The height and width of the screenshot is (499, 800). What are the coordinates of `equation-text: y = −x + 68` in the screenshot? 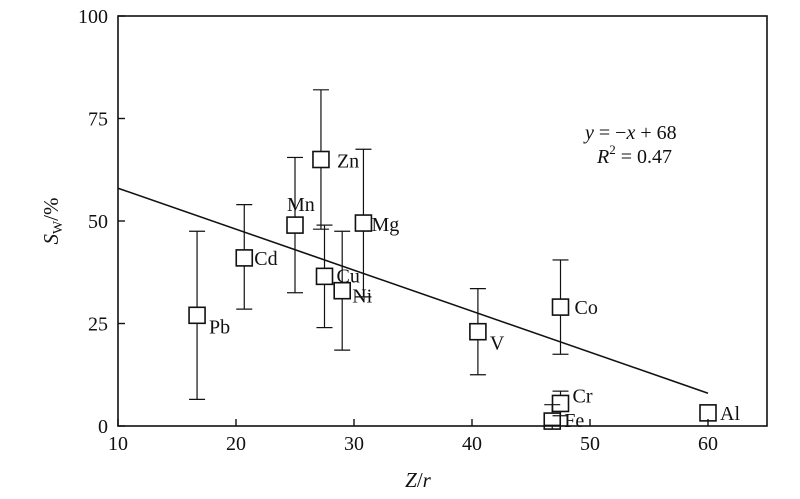 It's located at (630, 133).